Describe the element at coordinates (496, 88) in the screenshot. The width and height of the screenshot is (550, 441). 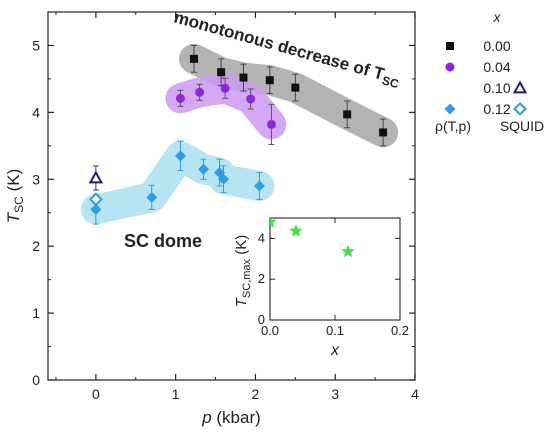
I see `legend-label-2: 0.10` at that location.